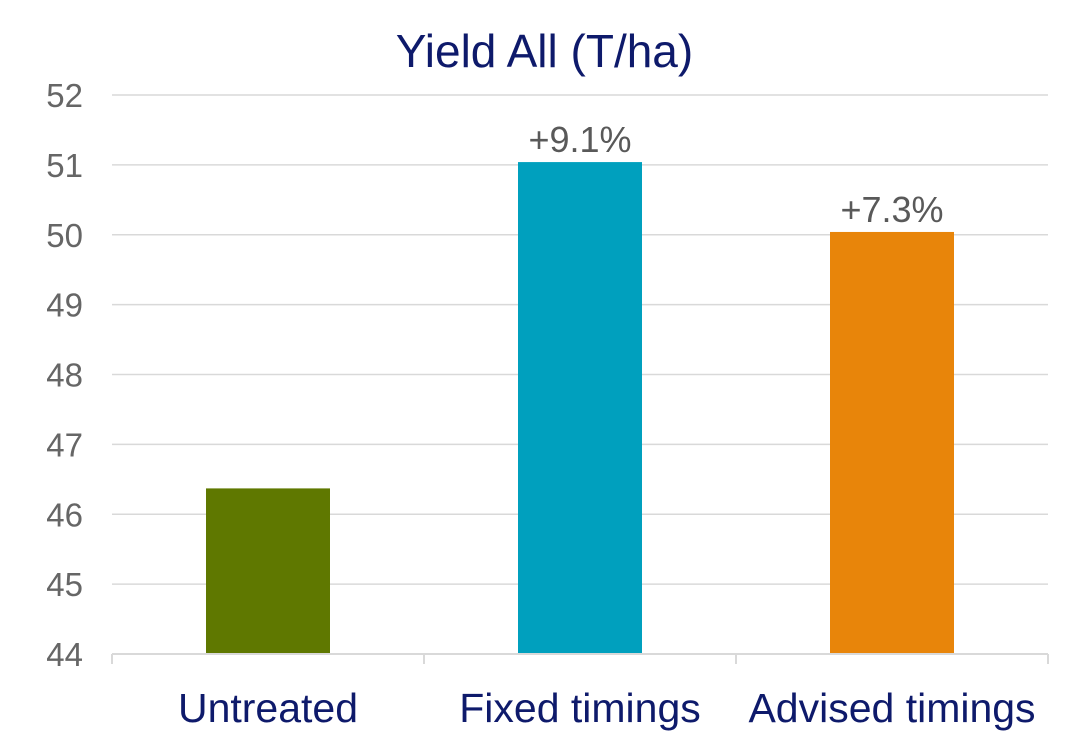 The height and width of the screenshot is (739, 1089). I want to click on bar-fixed-timings, so click(580, 408).